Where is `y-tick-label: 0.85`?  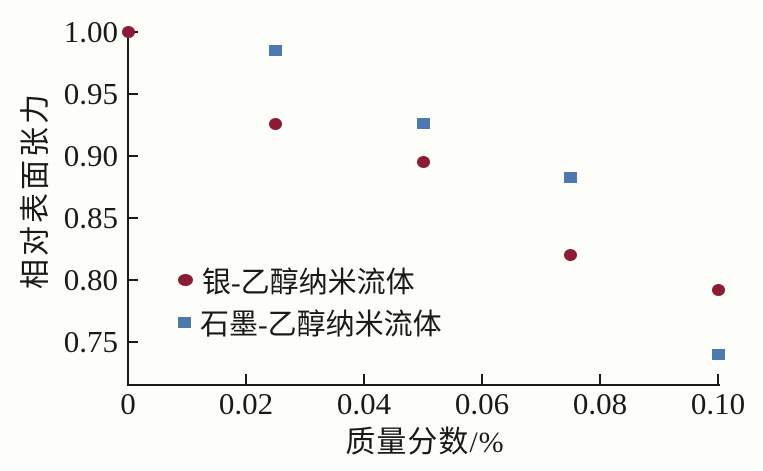
y-tick-label: 0.85 is located at coordinates (90, 217).